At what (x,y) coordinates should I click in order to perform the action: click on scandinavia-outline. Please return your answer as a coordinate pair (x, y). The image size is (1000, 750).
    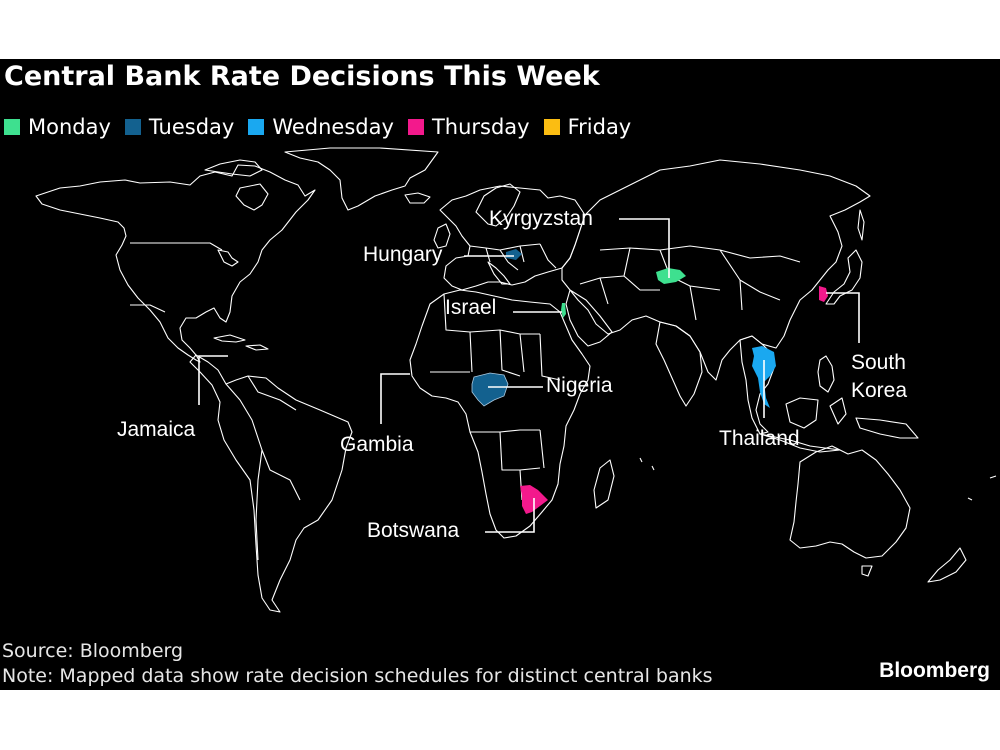
    Looking at the image, I should click on (498, 205).